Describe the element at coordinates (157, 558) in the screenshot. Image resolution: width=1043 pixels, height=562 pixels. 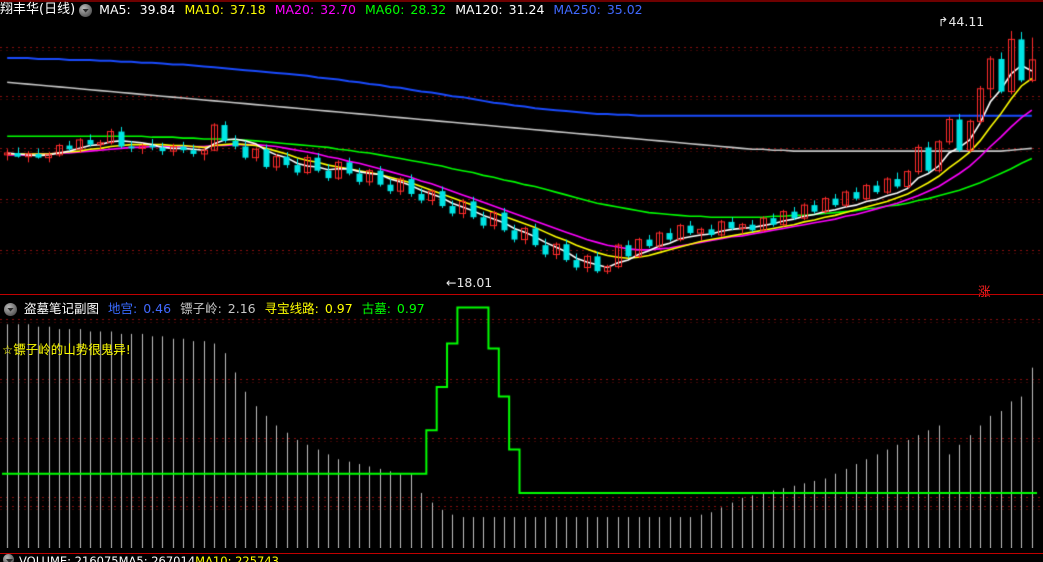
I see `volume-ma5-text: MA5: 267014` at that location.